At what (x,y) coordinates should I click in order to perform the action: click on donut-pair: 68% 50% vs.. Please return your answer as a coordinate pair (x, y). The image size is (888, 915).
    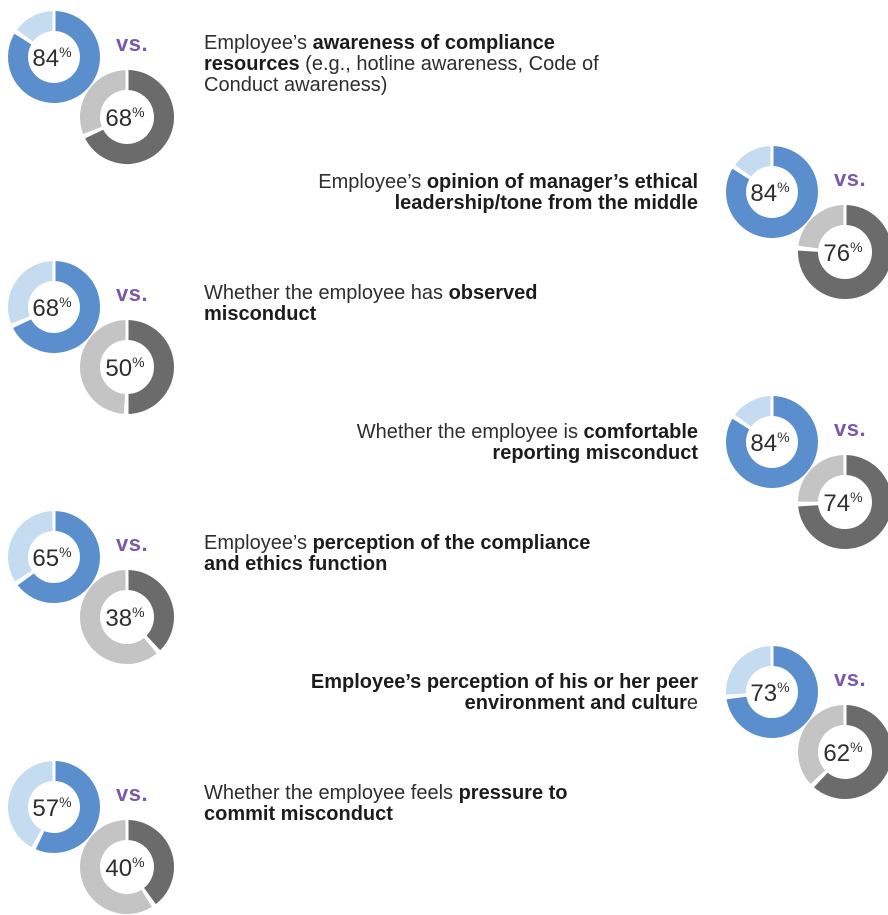
    Looking at the image, I should click on (87, 335).